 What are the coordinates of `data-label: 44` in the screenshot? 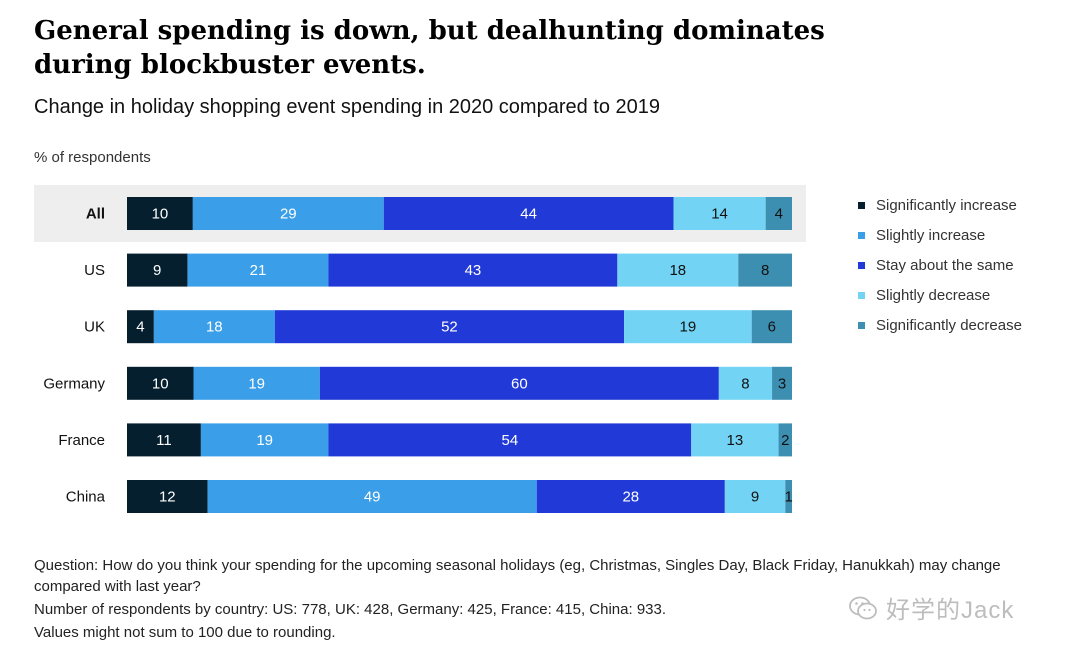 It's located at (528, 214).